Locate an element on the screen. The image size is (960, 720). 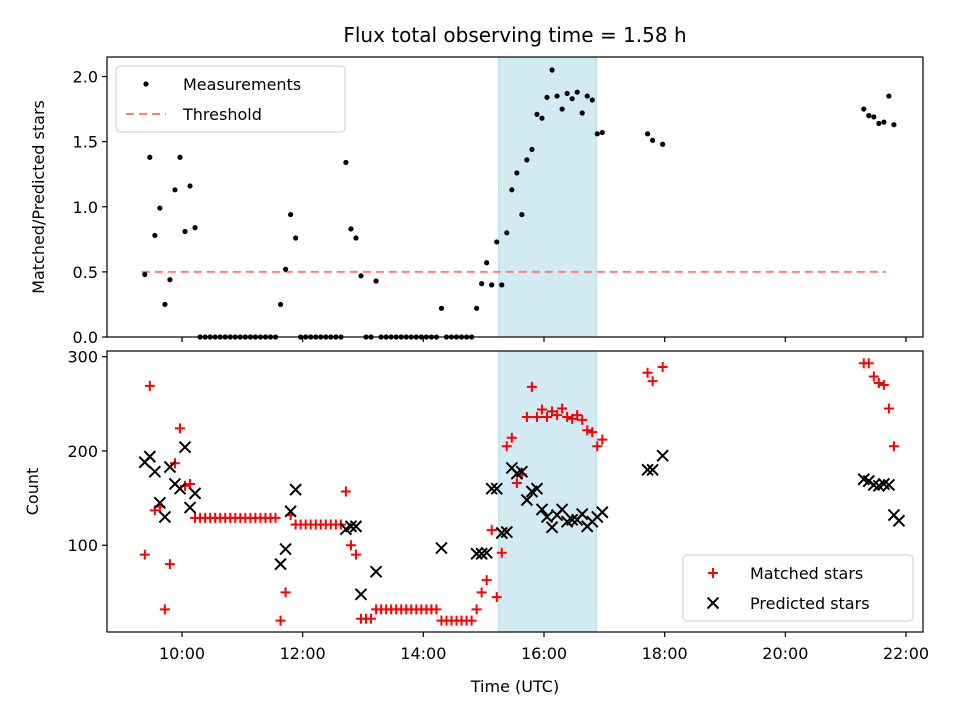
legend-label: Matched stars is located at coordinates (806, 573).